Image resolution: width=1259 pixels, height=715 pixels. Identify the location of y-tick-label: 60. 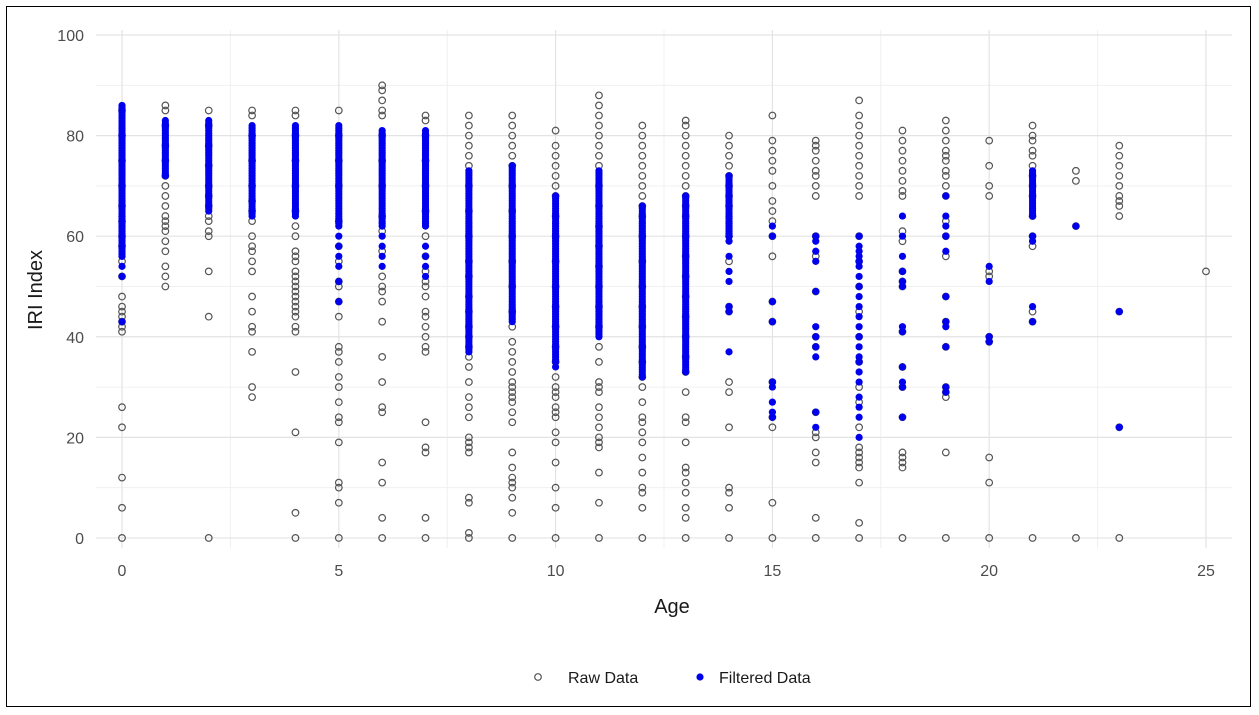
(75, 237).